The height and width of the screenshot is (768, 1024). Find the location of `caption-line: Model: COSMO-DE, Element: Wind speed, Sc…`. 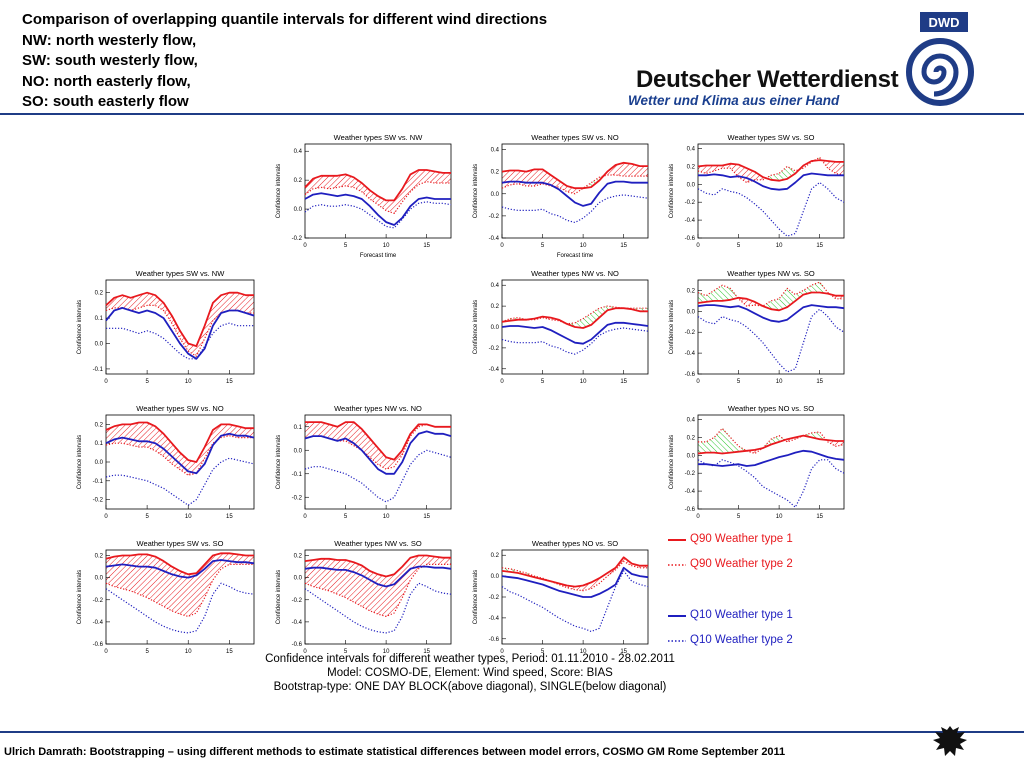

caption-line: Model: COSMO-DE, Element: Wind speed, Sc… is located at coordinates (470, 673).